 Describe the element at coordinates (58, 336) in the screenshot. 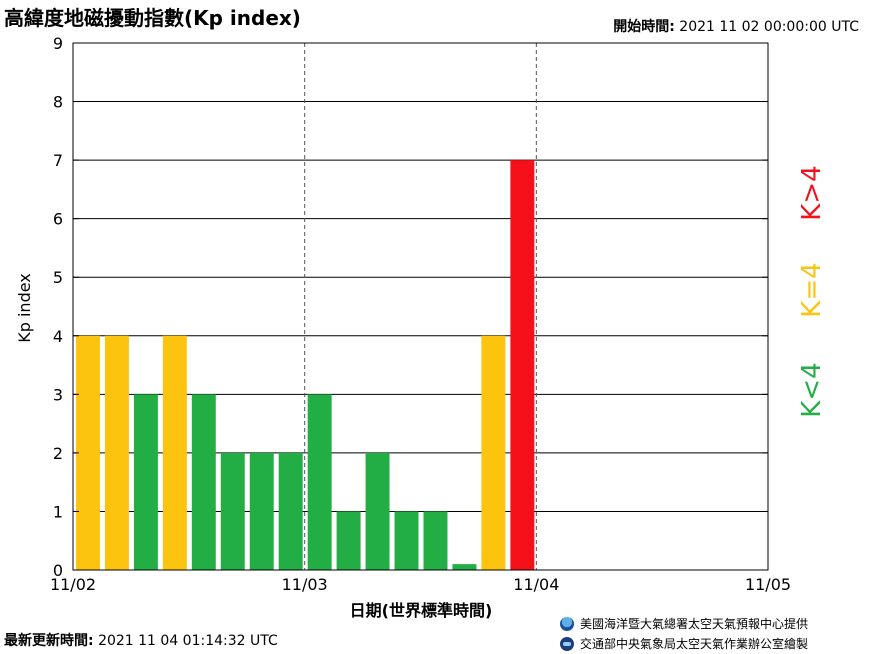

I see `y-tick-label: 4` at that location.